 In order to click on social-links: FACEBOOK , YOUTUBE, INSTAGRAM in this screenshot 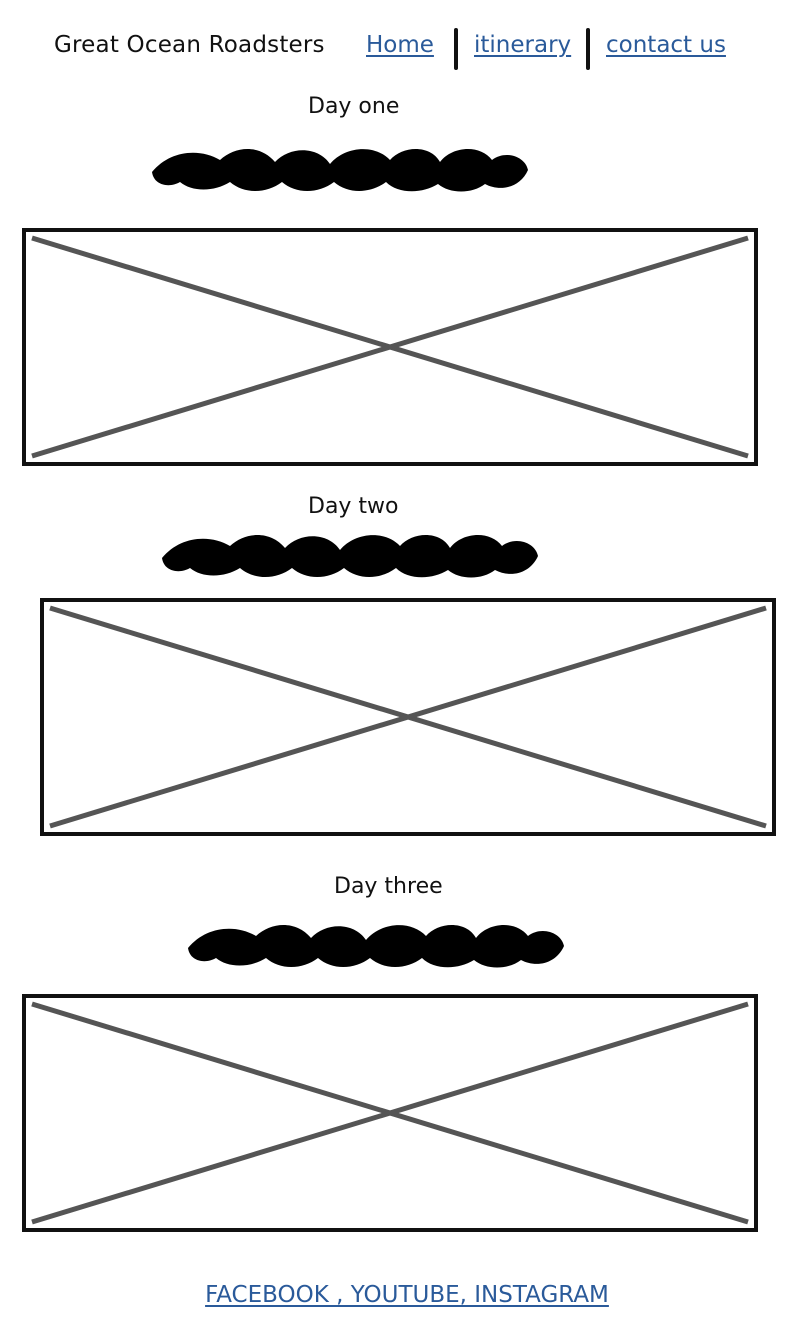, I will do `click(407, 1295)`.